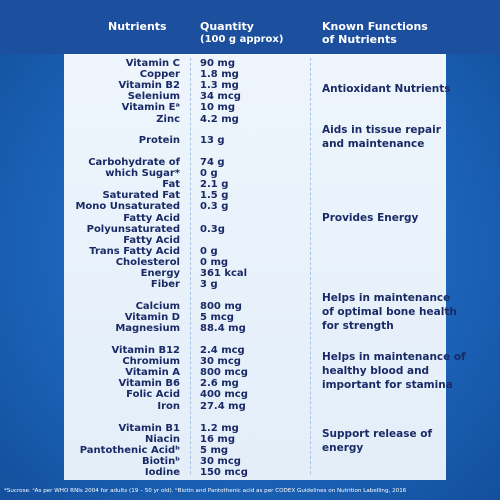 The image size is (500, 500). What do you see at coordinates (147, 329) in the screenshot?
I see `nutrient-name: Magnesium` at bounding box center [147, 329].